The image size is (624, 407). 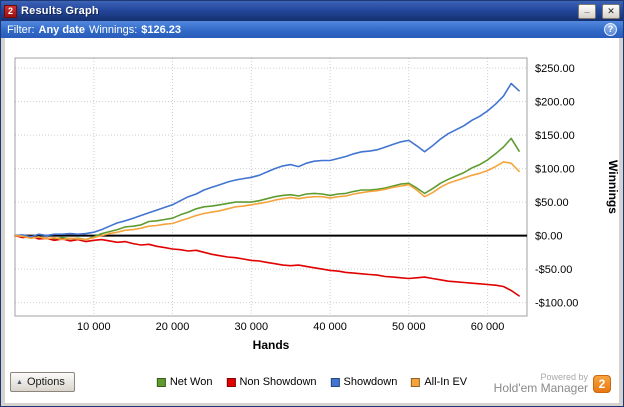 What do you see at coordinates (409, 327) in the screenshot?
I see `svg-text: 50 000` at bounding box center [409, 327].